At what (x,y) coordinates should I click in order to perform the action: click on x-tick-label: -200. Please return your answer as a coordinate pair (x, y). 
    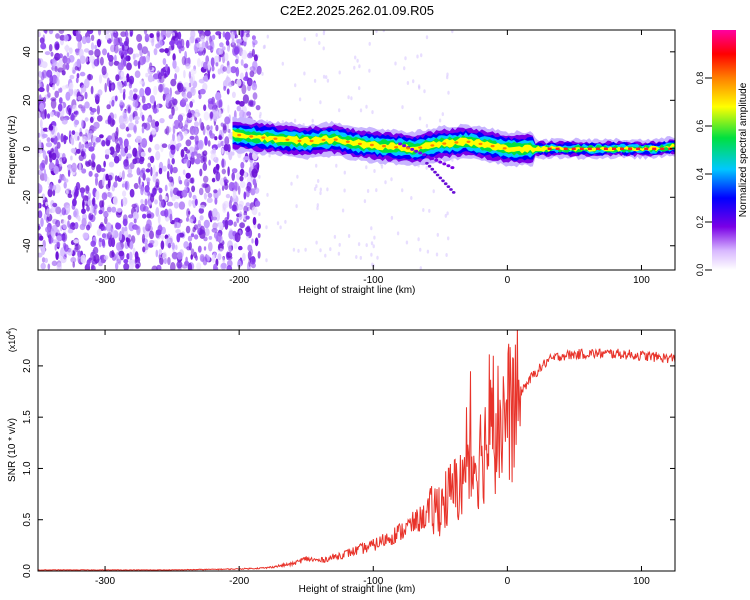
    Looking at the image, I should click on (239, 280).